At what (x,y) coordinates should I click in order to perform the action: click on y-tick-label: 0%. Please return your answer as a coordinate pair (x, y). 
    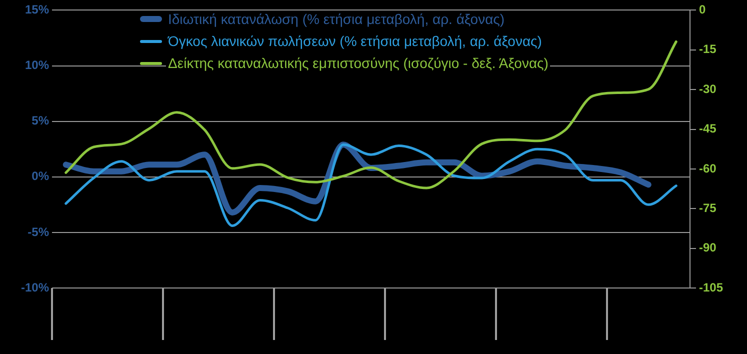
    Looking at the image, I should click on (41, 176).